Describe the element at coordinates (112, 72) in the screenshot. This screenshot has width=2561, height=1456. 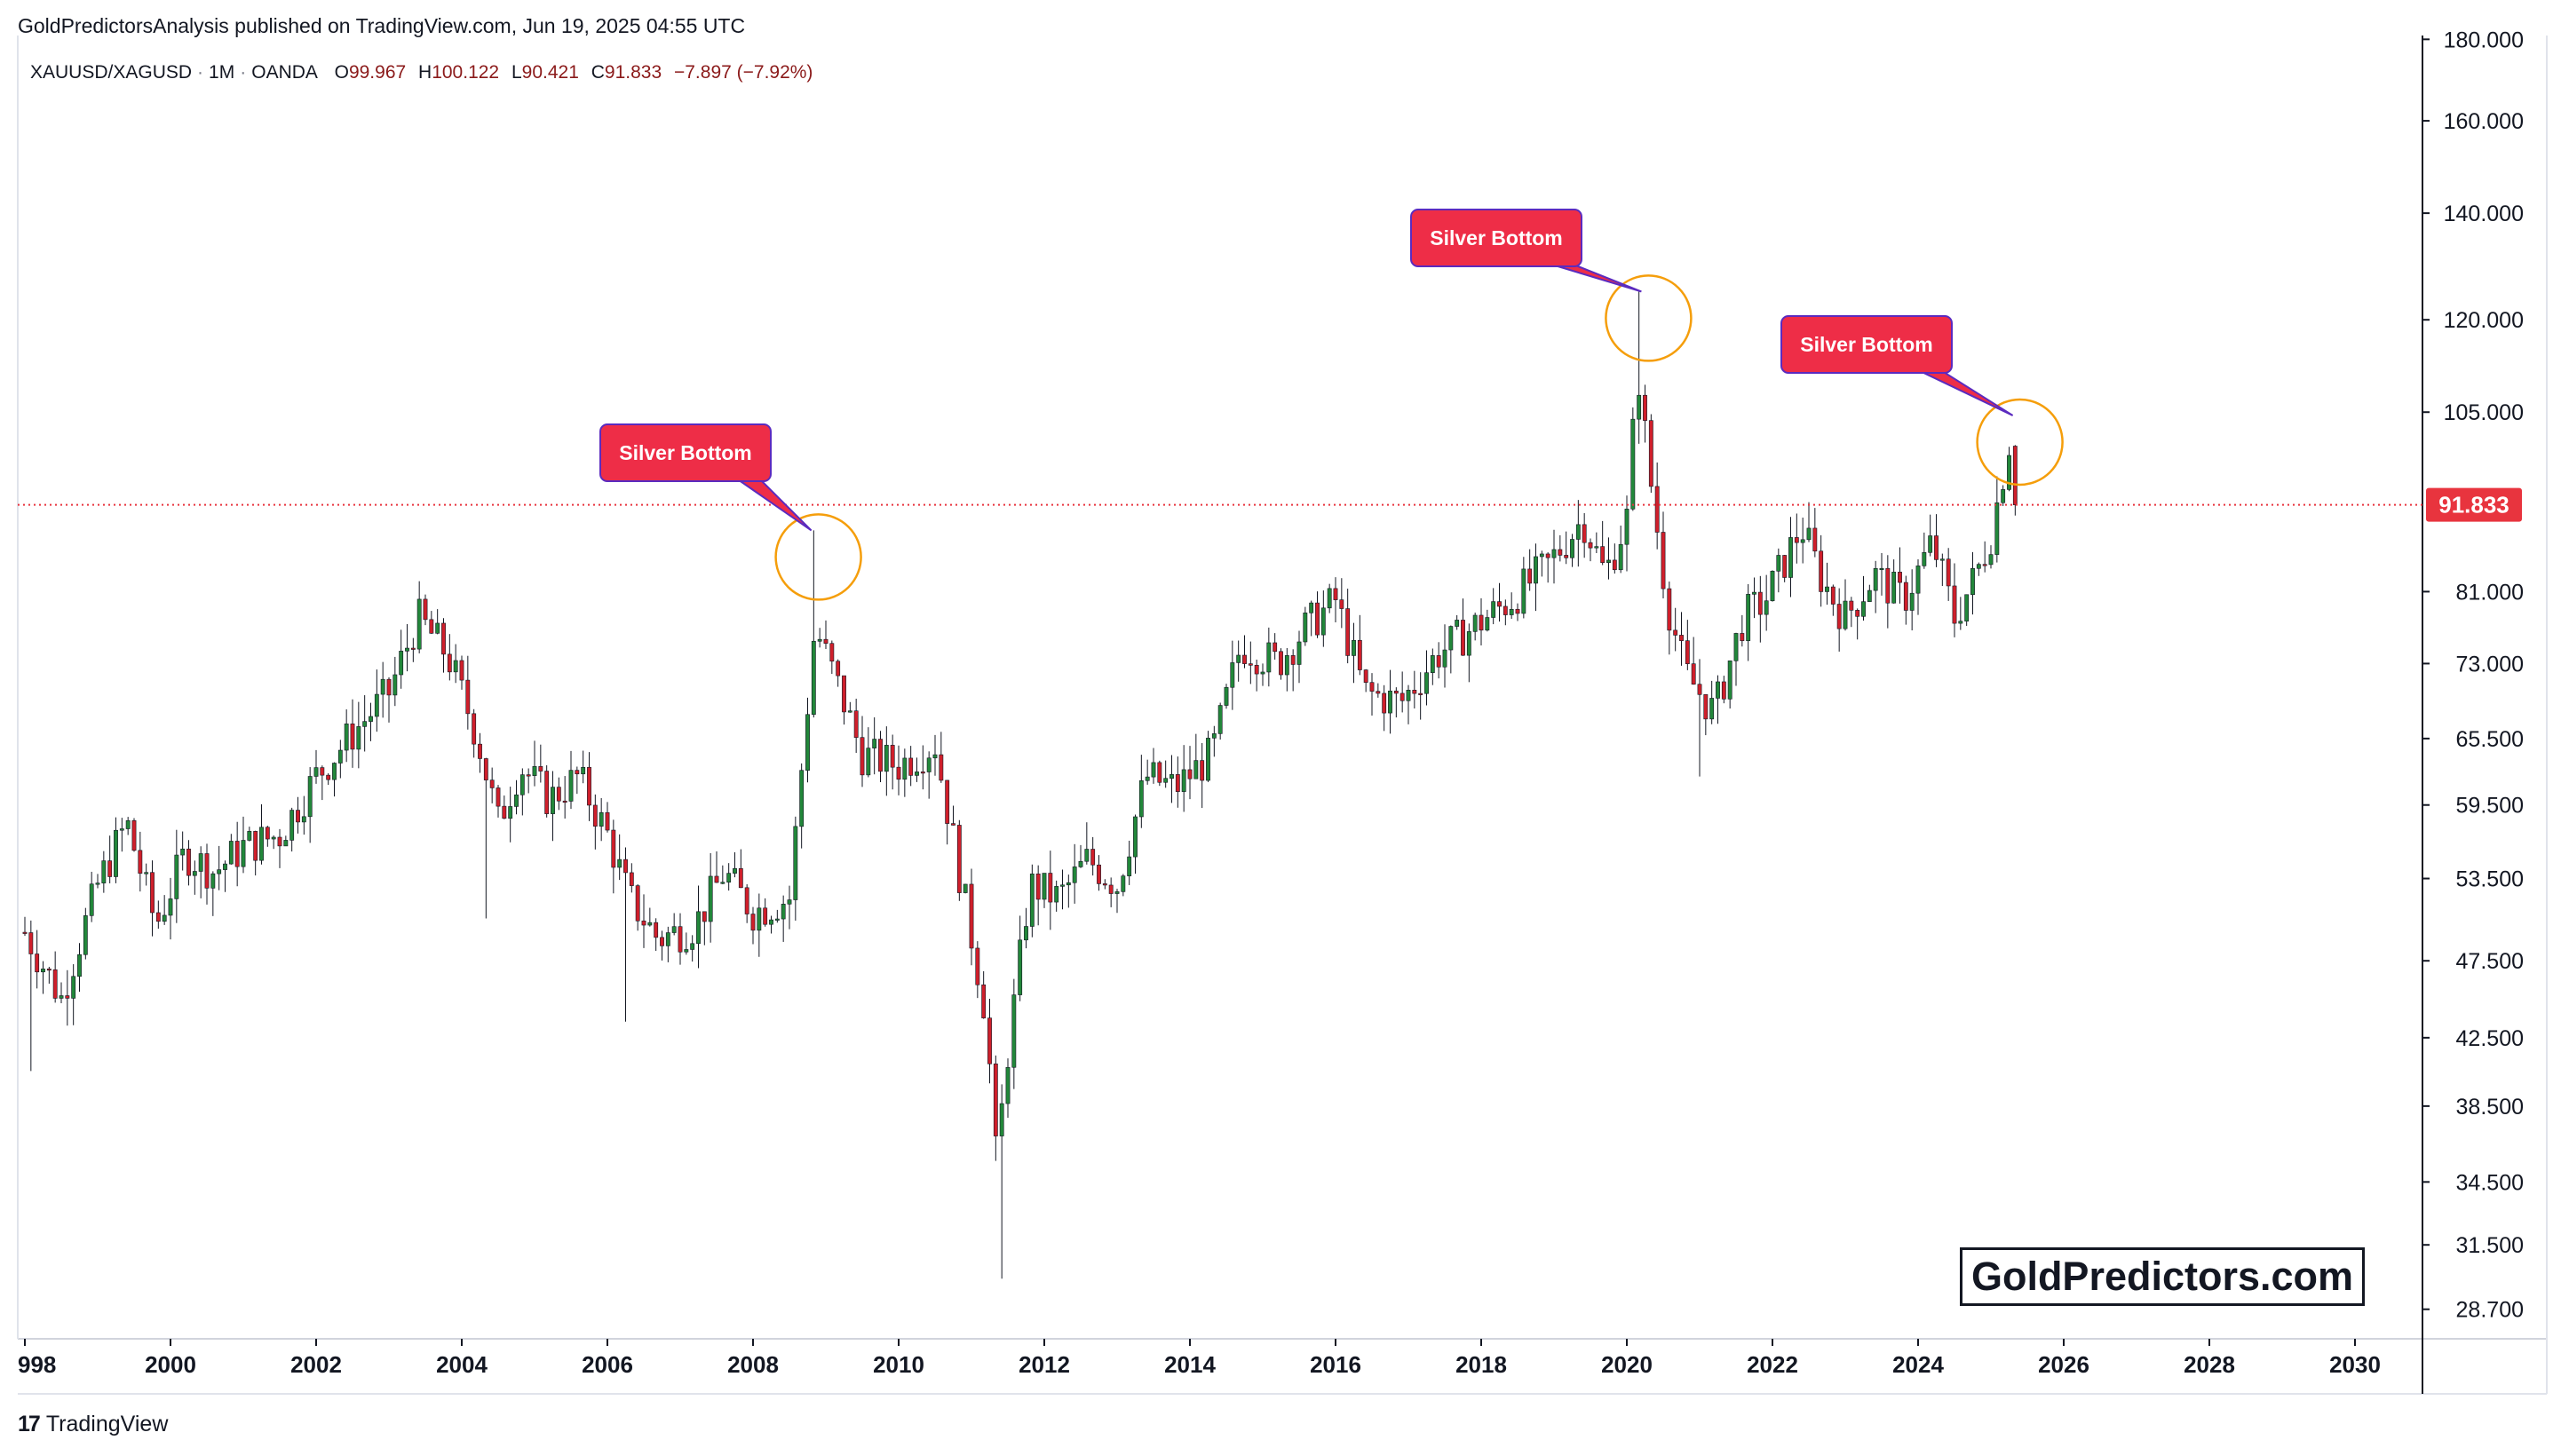
I see `legend-symbol: XAUUSD/XAGUSD` at that location.